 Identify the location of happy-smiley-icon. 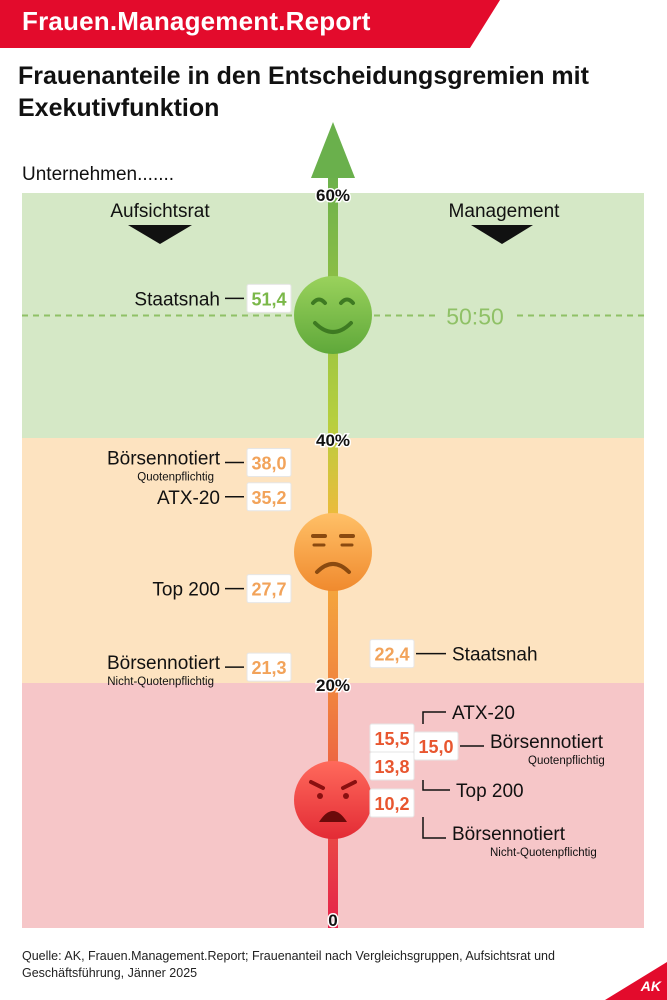
(333, 315).